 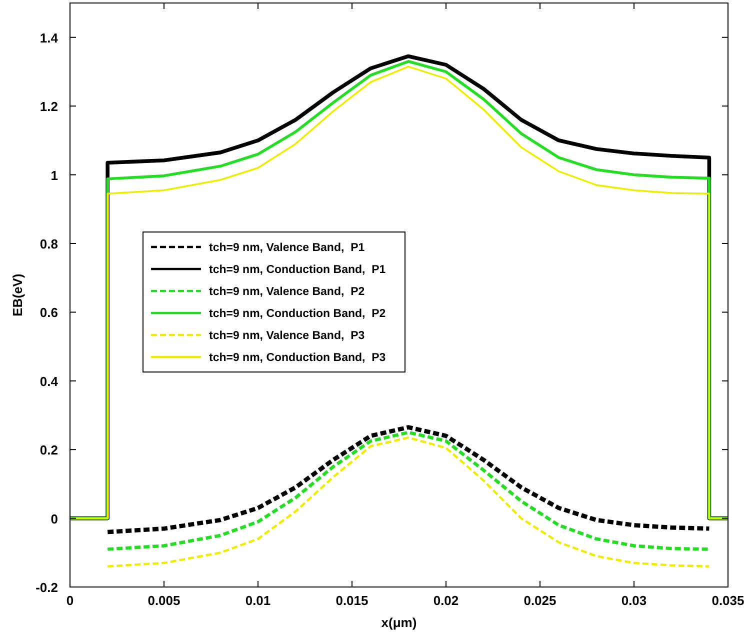 What do you see at coordinates (47, 587) in the screenshot?
I see `y-tick-label: -0.2` at bounding box center [47, 587].